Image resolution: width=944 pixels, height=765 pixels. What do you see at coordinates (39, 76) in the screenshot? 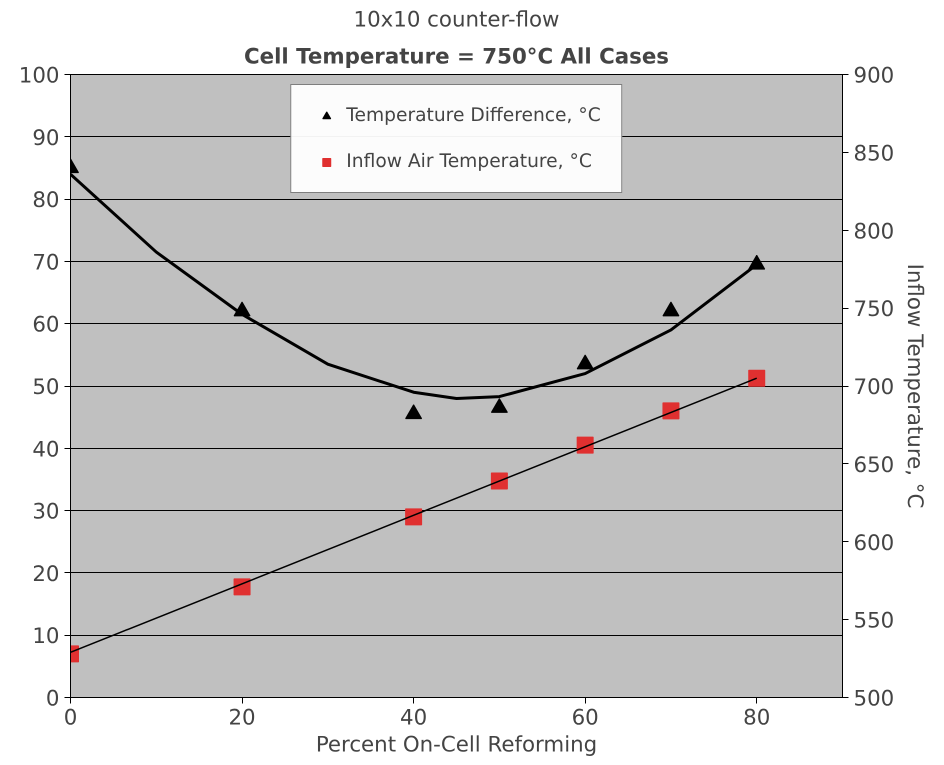
I see `y-tick-label: 100` at bounding box center [39, 76].